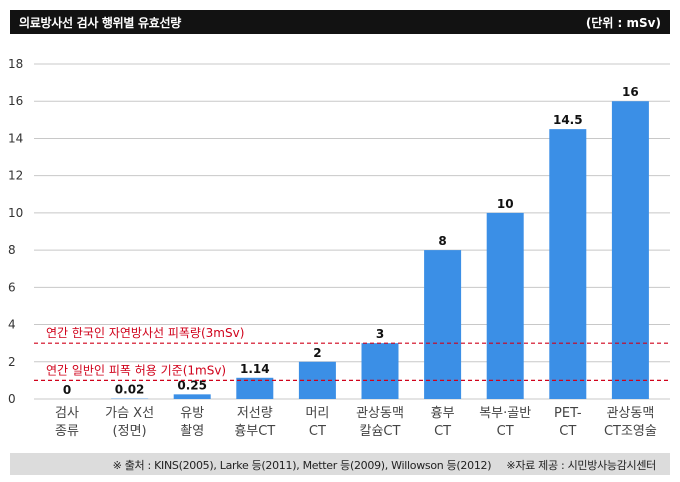  Describe the element at coordinates (340, 22) in the screenshot. I see `chart-header: 의료방사선 검사 행위별 유효선량 (단위 : mSv)` at that location.